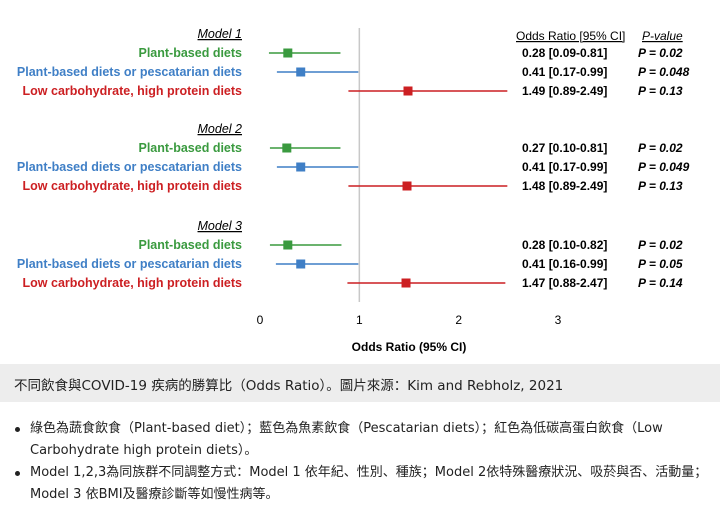 Image resolution: width=720 pixels, height=517 pixels. Describe the element at coordinates (558, 320) in the screenshot. I see `x-tick-label: 3` at that location.